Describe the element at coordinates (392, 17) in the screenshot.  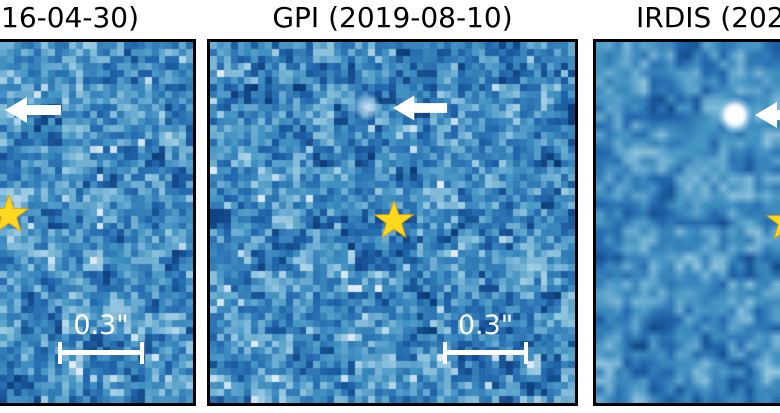
I see `panel-title-middle: GPI (2019-08-10)` at that location.